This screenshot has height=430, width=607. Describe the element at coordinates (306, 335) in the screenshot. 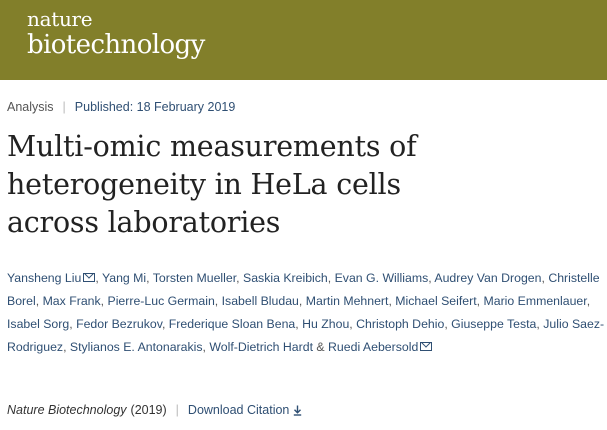

I see `author-link: Julio Saez-Rodriguez` at that location.